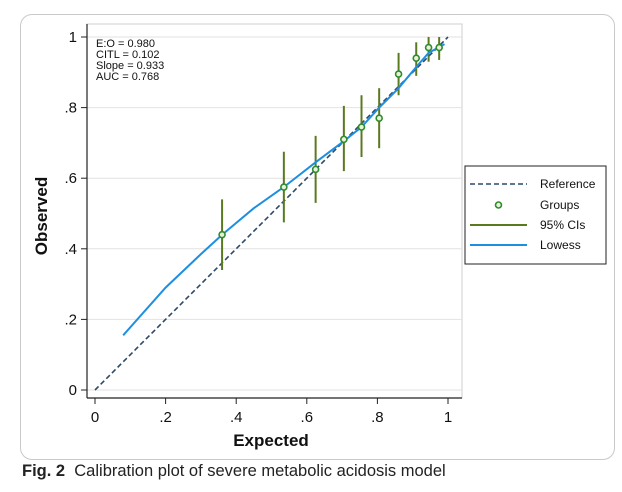 The width and height of the screenshot is (622, 492). I want to click on y-axis-label: Observed, so click(41, 216).